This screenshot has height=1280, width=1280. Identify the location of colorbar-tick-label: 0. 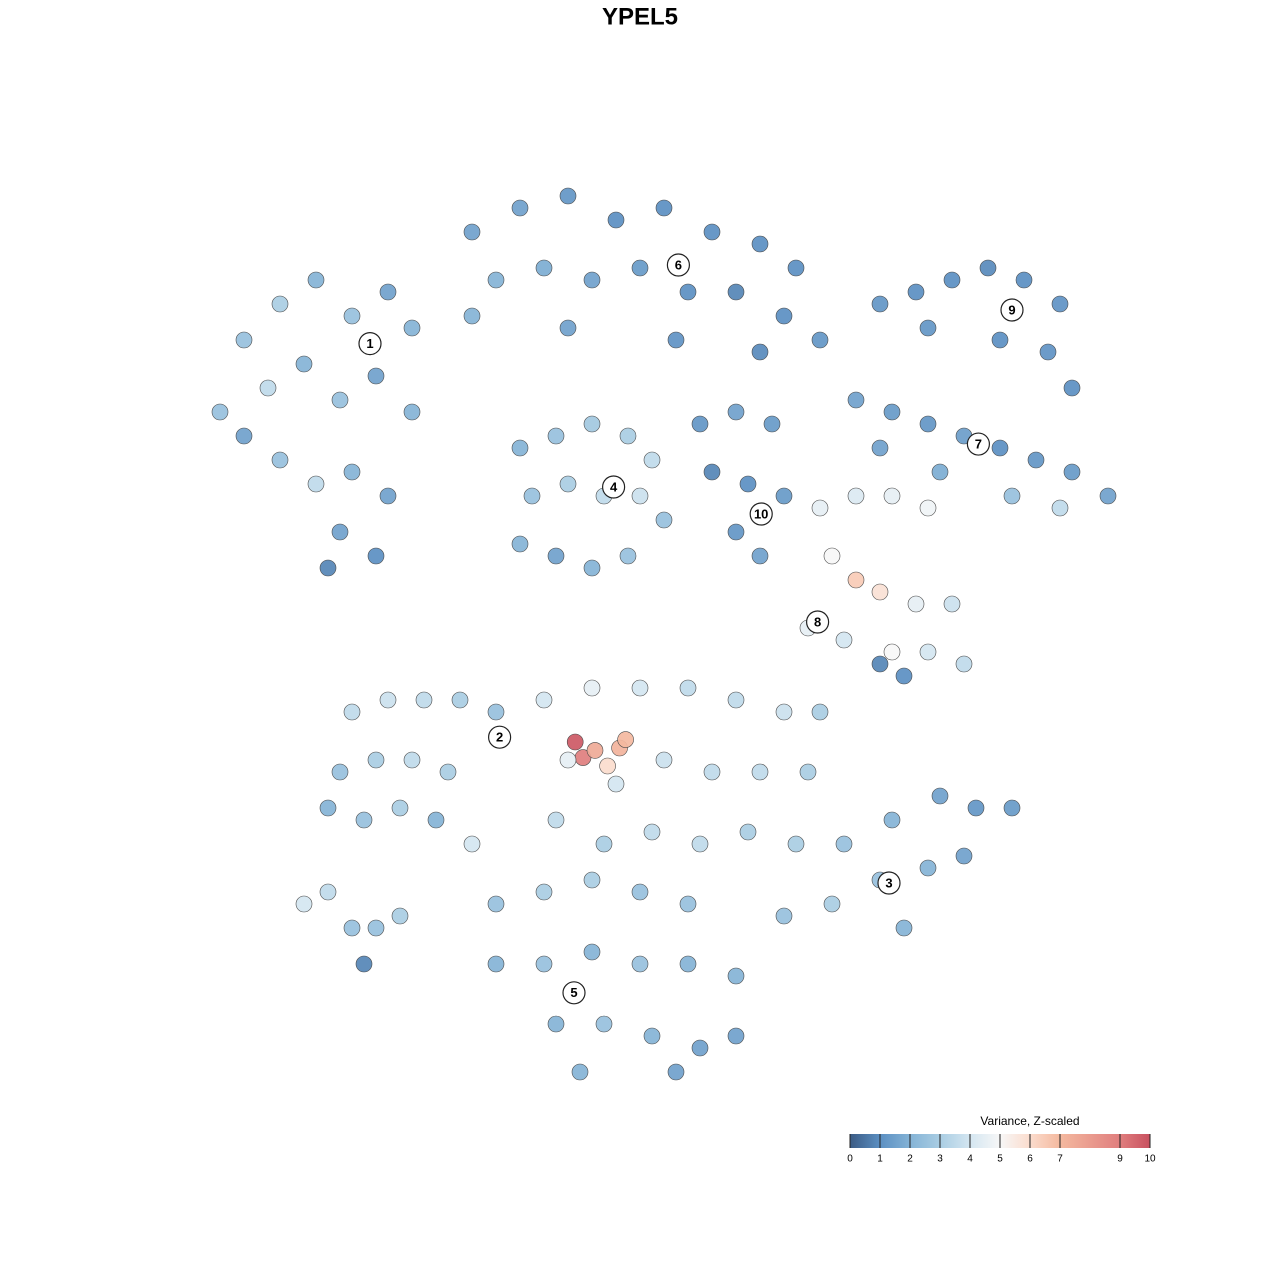
(850, 1159).